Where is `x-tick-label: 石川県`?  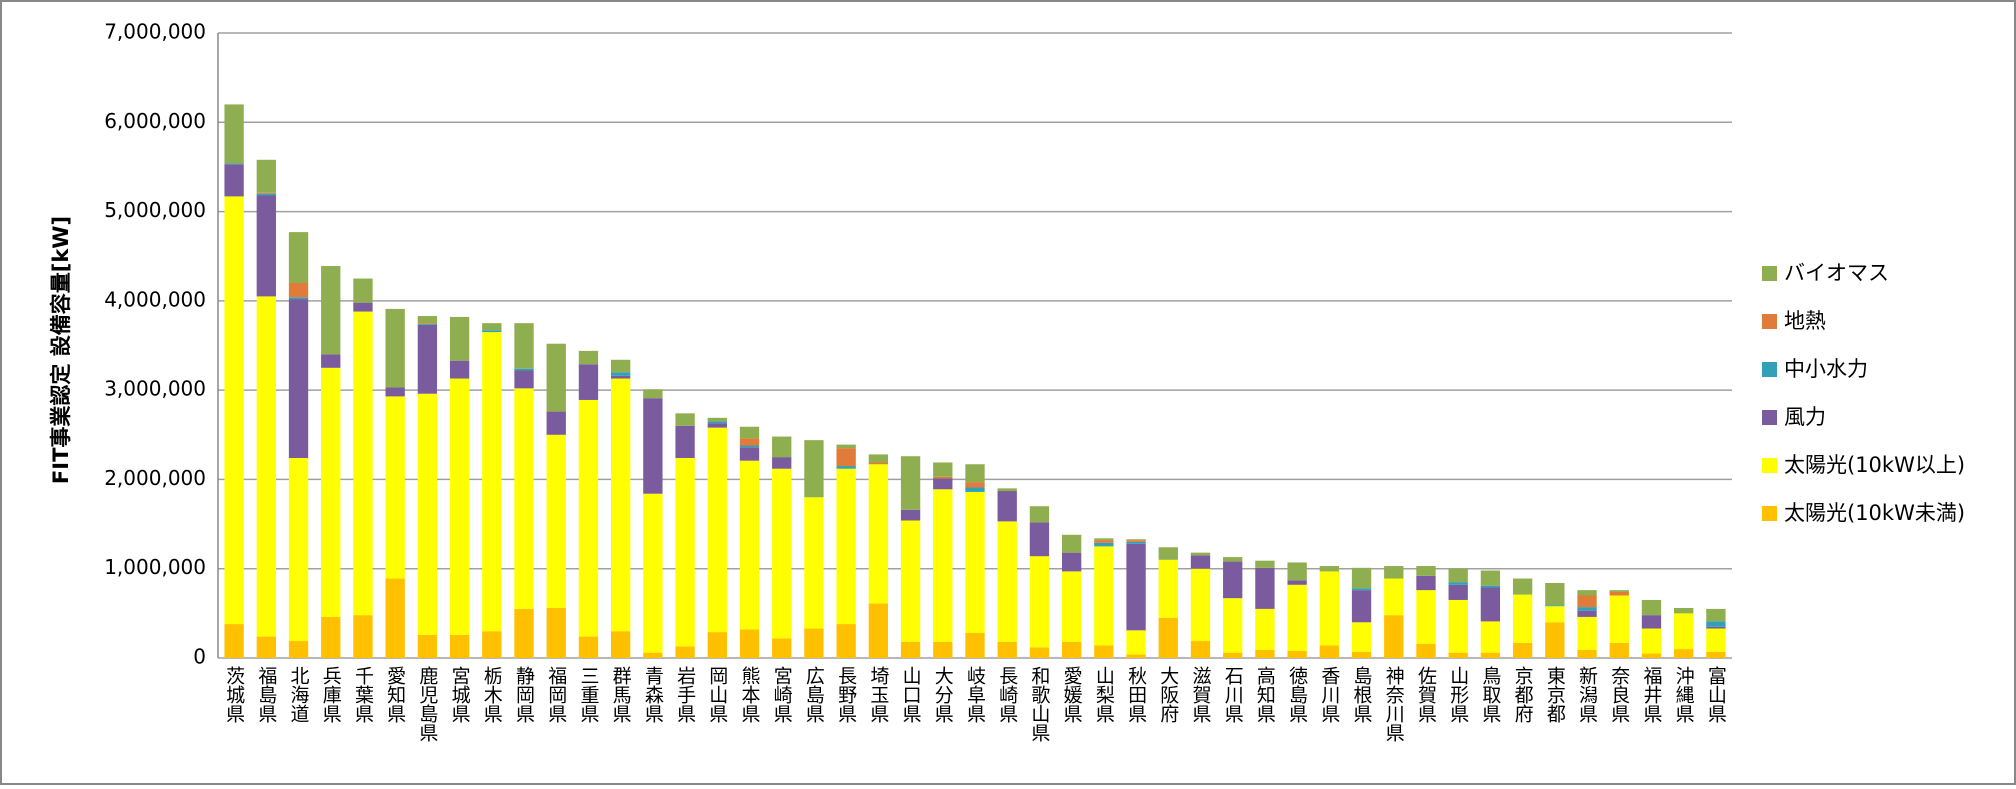
x-tick-label: 石川県 is located at coordinates (1233, 694).